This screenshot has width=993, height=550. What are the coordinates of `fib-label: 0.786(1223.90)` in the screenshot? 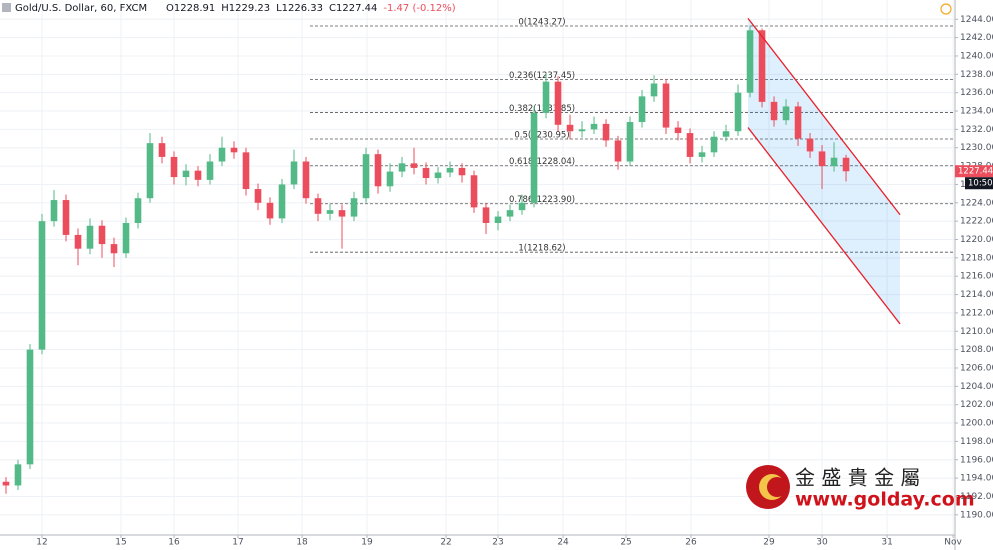 It's located at (542, 200).